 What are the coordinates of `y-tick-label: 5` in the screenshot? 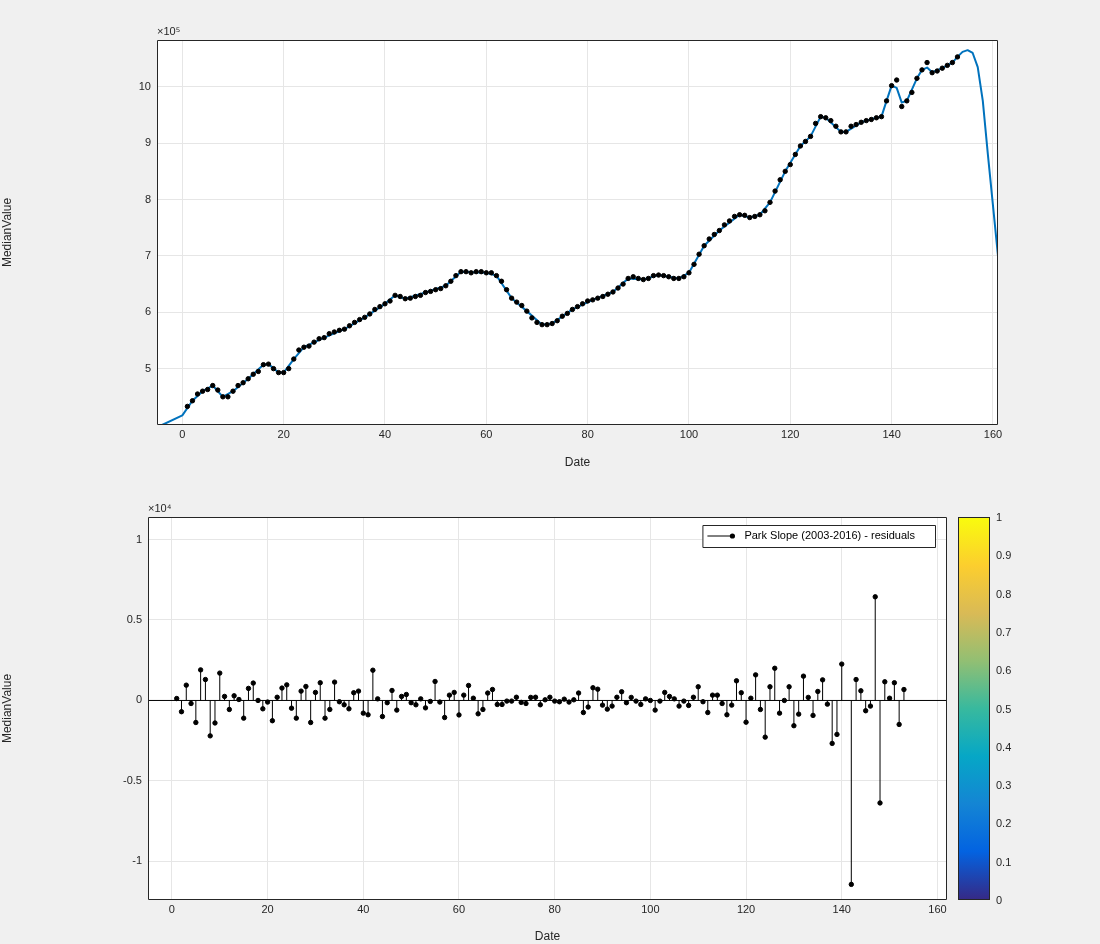 It's located at (147, 367).